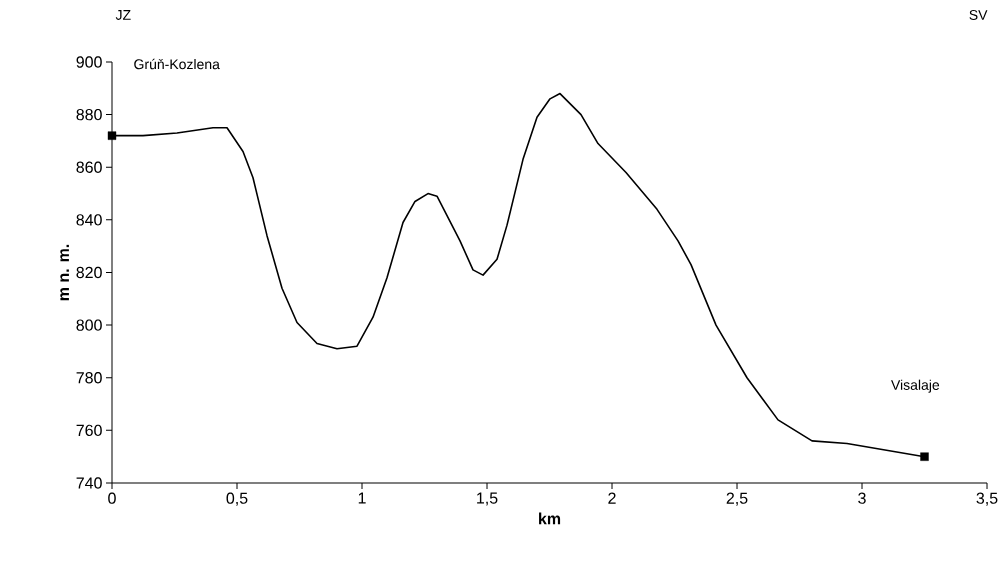 The image size is (1003, 578). I want to click on x-tick-label: 1, so click(362, 498).